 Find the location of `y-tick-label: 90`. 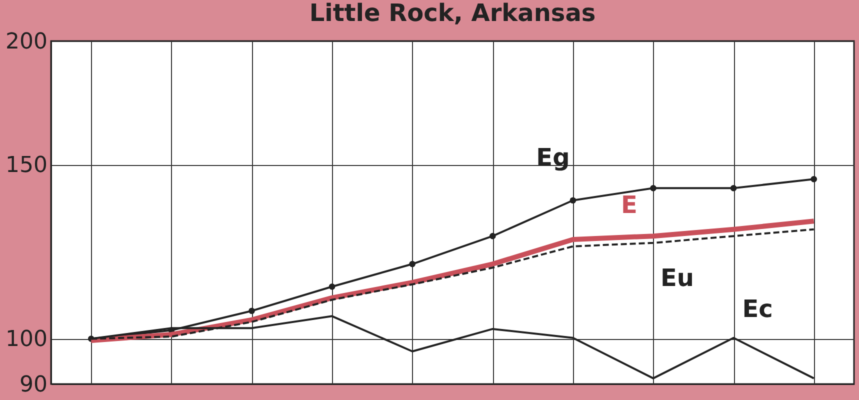

y-tick-label: 90 is located at coordinates (34, 385).